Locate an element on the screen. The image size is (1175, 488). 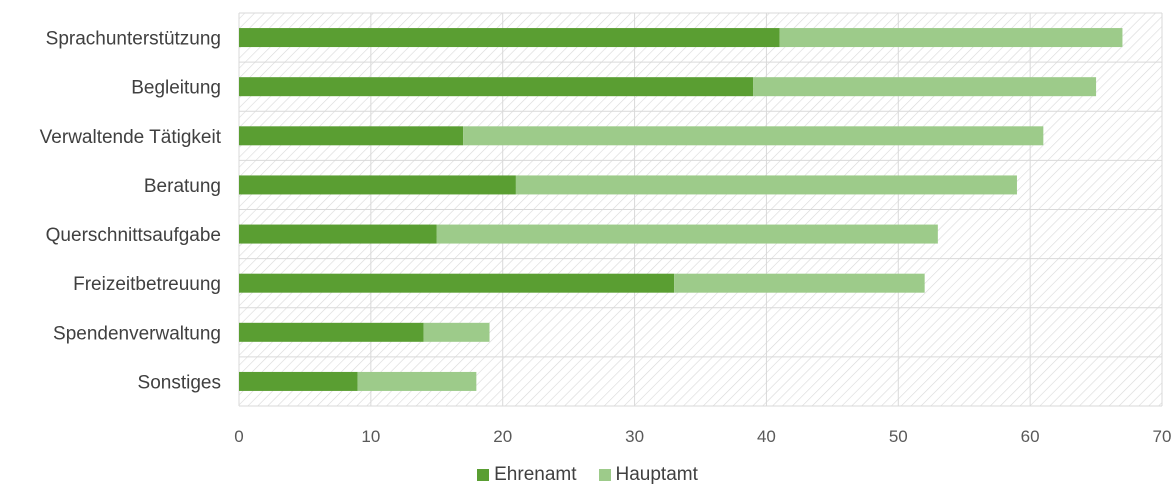
category-label: Freizeitbetreuung is located at coordinates (147, 284).